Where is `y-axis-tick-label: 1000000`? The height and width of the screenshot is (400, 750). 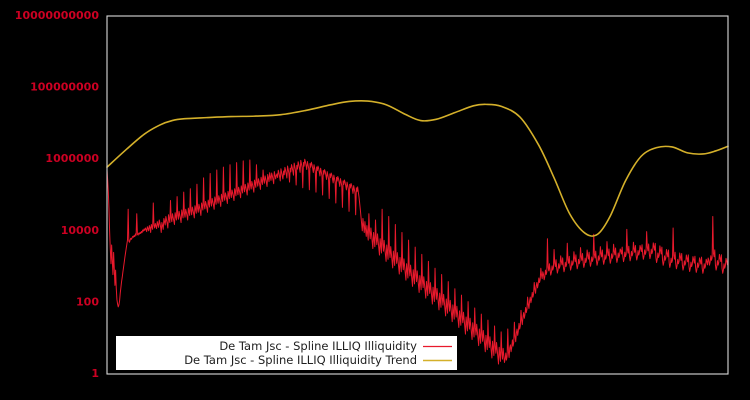 y-axis-tick-label: 1000000 is located at coordinates (72, 158).